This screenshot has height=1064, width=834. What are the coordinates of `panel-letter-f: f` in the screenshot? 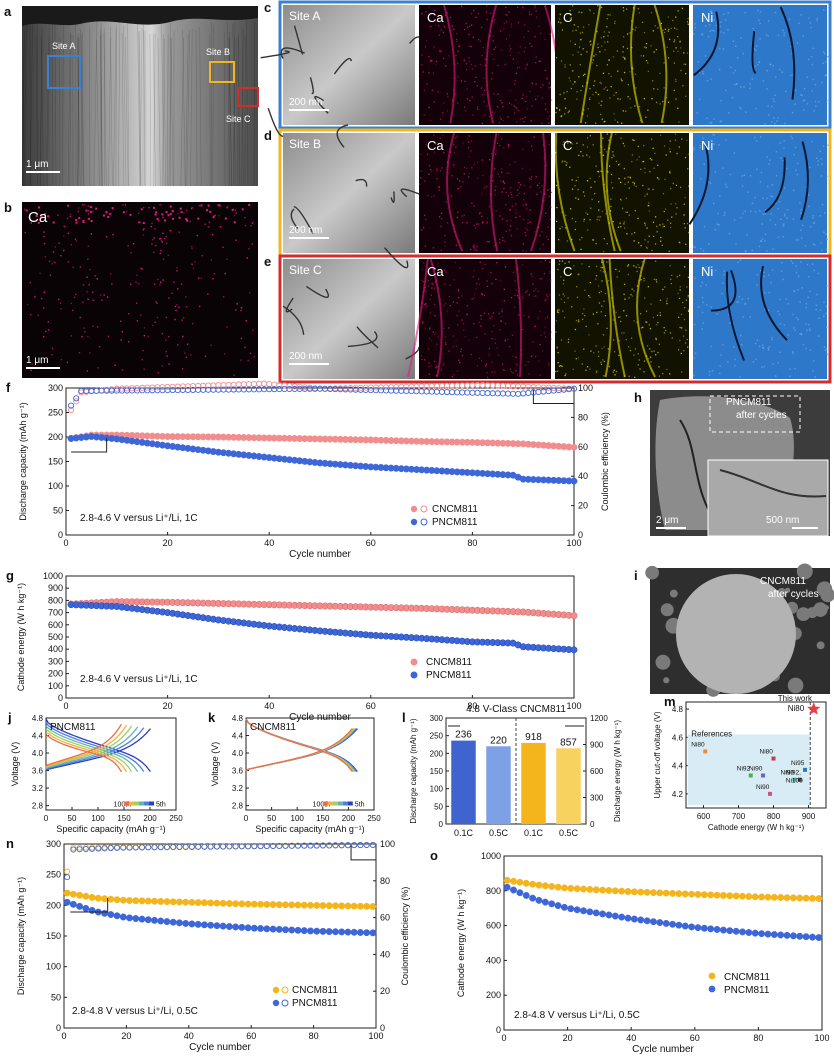 It's located at (8, 387).